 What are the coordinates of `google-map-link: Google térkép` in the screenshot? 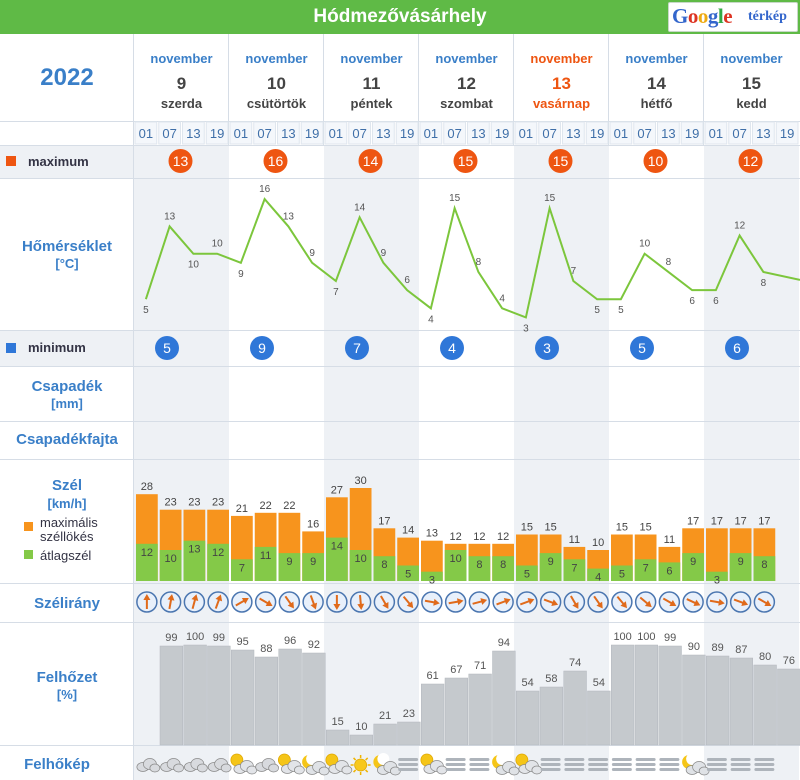 It's located at (733, 17).